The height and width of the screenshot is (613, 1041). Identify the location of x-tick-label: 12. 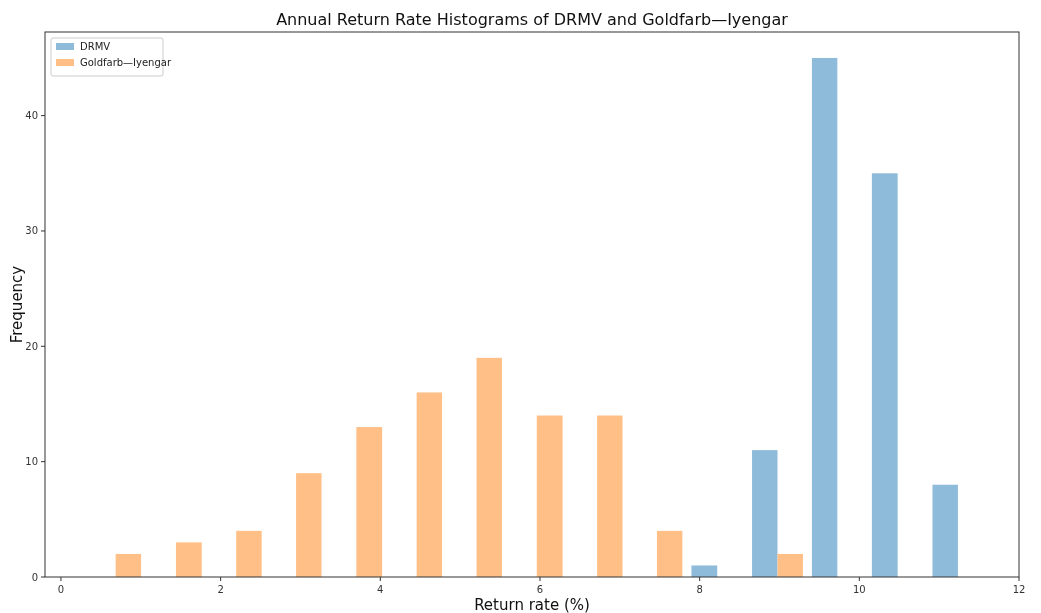
(1019, 589).